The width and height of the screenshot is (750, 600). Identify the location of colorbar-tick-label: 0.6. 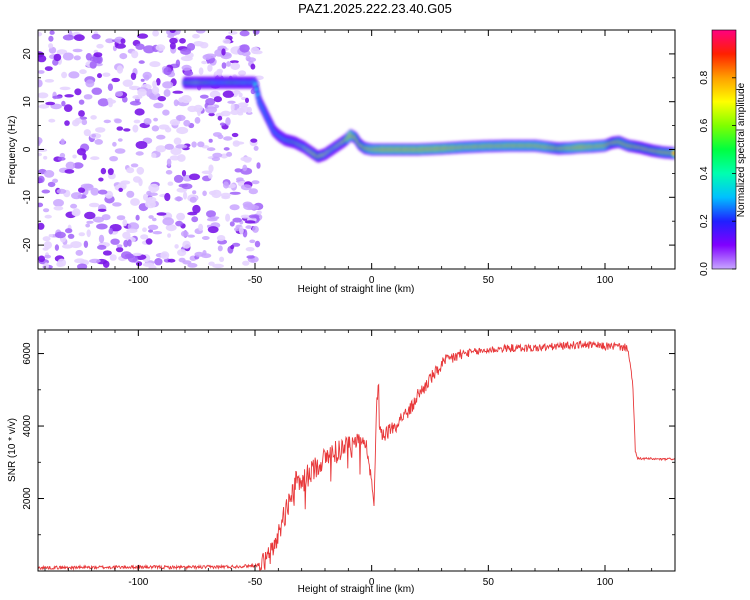
(704, 125).